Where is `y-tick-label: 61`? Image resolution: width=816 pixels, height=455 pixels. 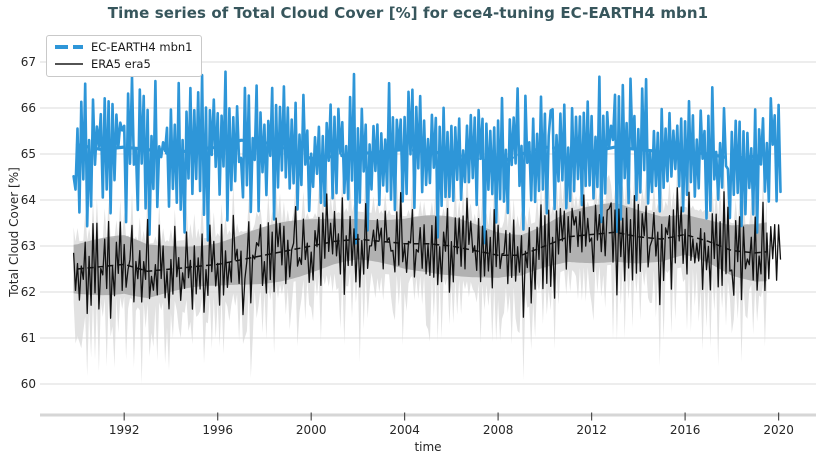 y-tick-label: 61 is located at coordinates (28, 338).